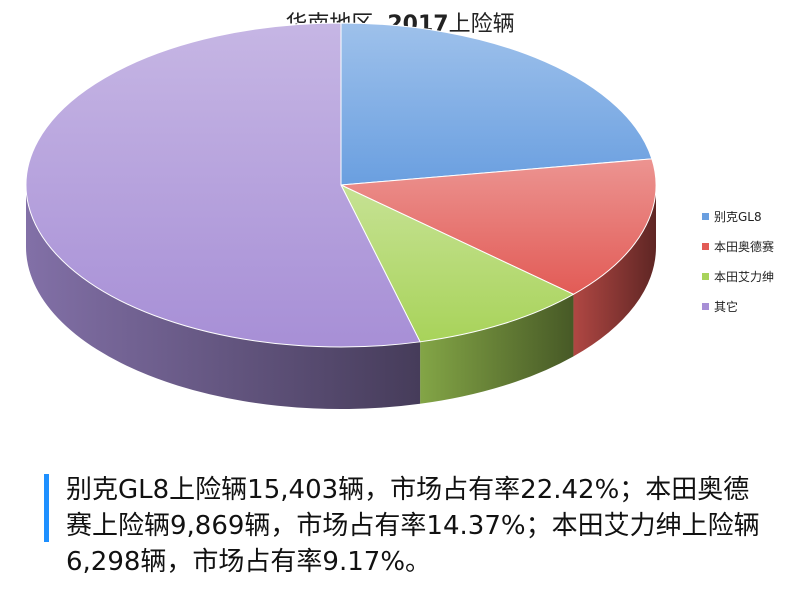 Image resolution: width=800 pixels, height=600 pixels. What do you see at coordinates (614, 271) in the screenshot?
I see `slice-honda-odyssey-side` at bounding box center [614, 271].